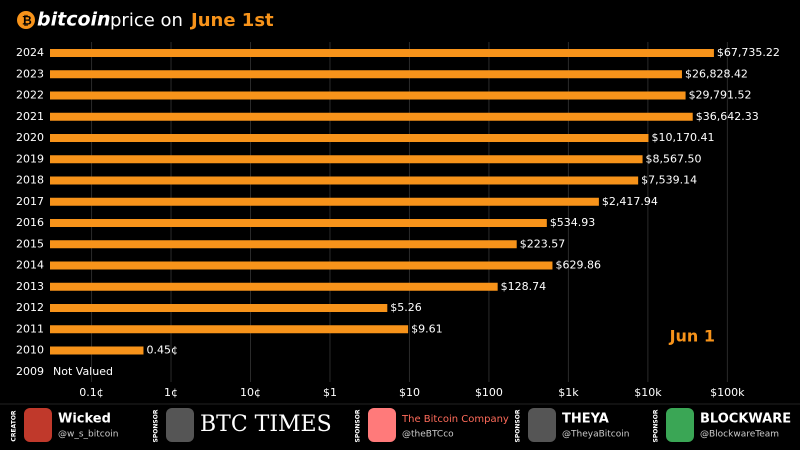 The height and width of the screenshot is (450, 800). I want to click on y-tick-label: 2021, so click(30, 116).